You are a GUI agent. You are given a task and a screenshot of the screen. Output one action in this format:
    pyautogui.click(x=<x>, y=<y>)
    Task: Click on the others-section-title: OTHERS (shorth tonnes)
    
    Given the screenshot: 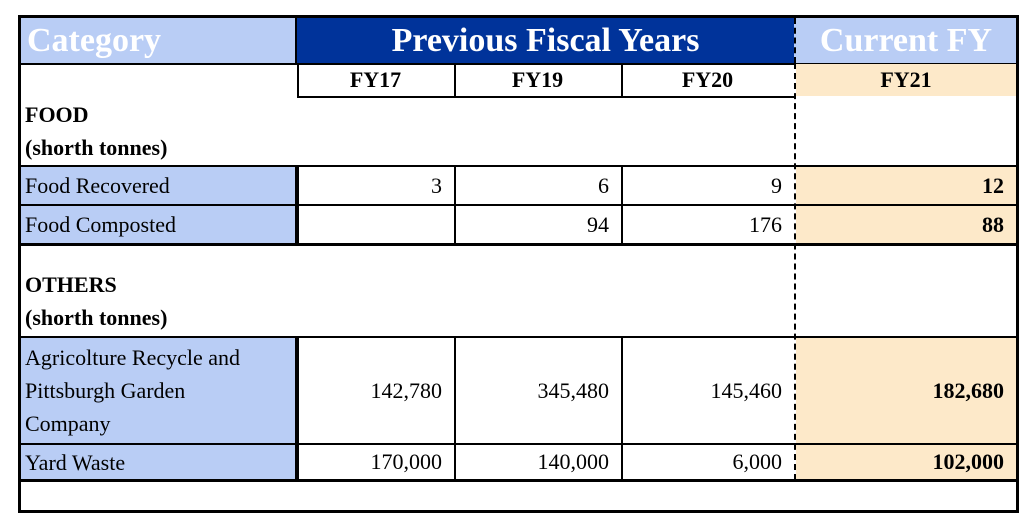 What is the action you would take?
    pyautogui.click(x=159, y=290)
    